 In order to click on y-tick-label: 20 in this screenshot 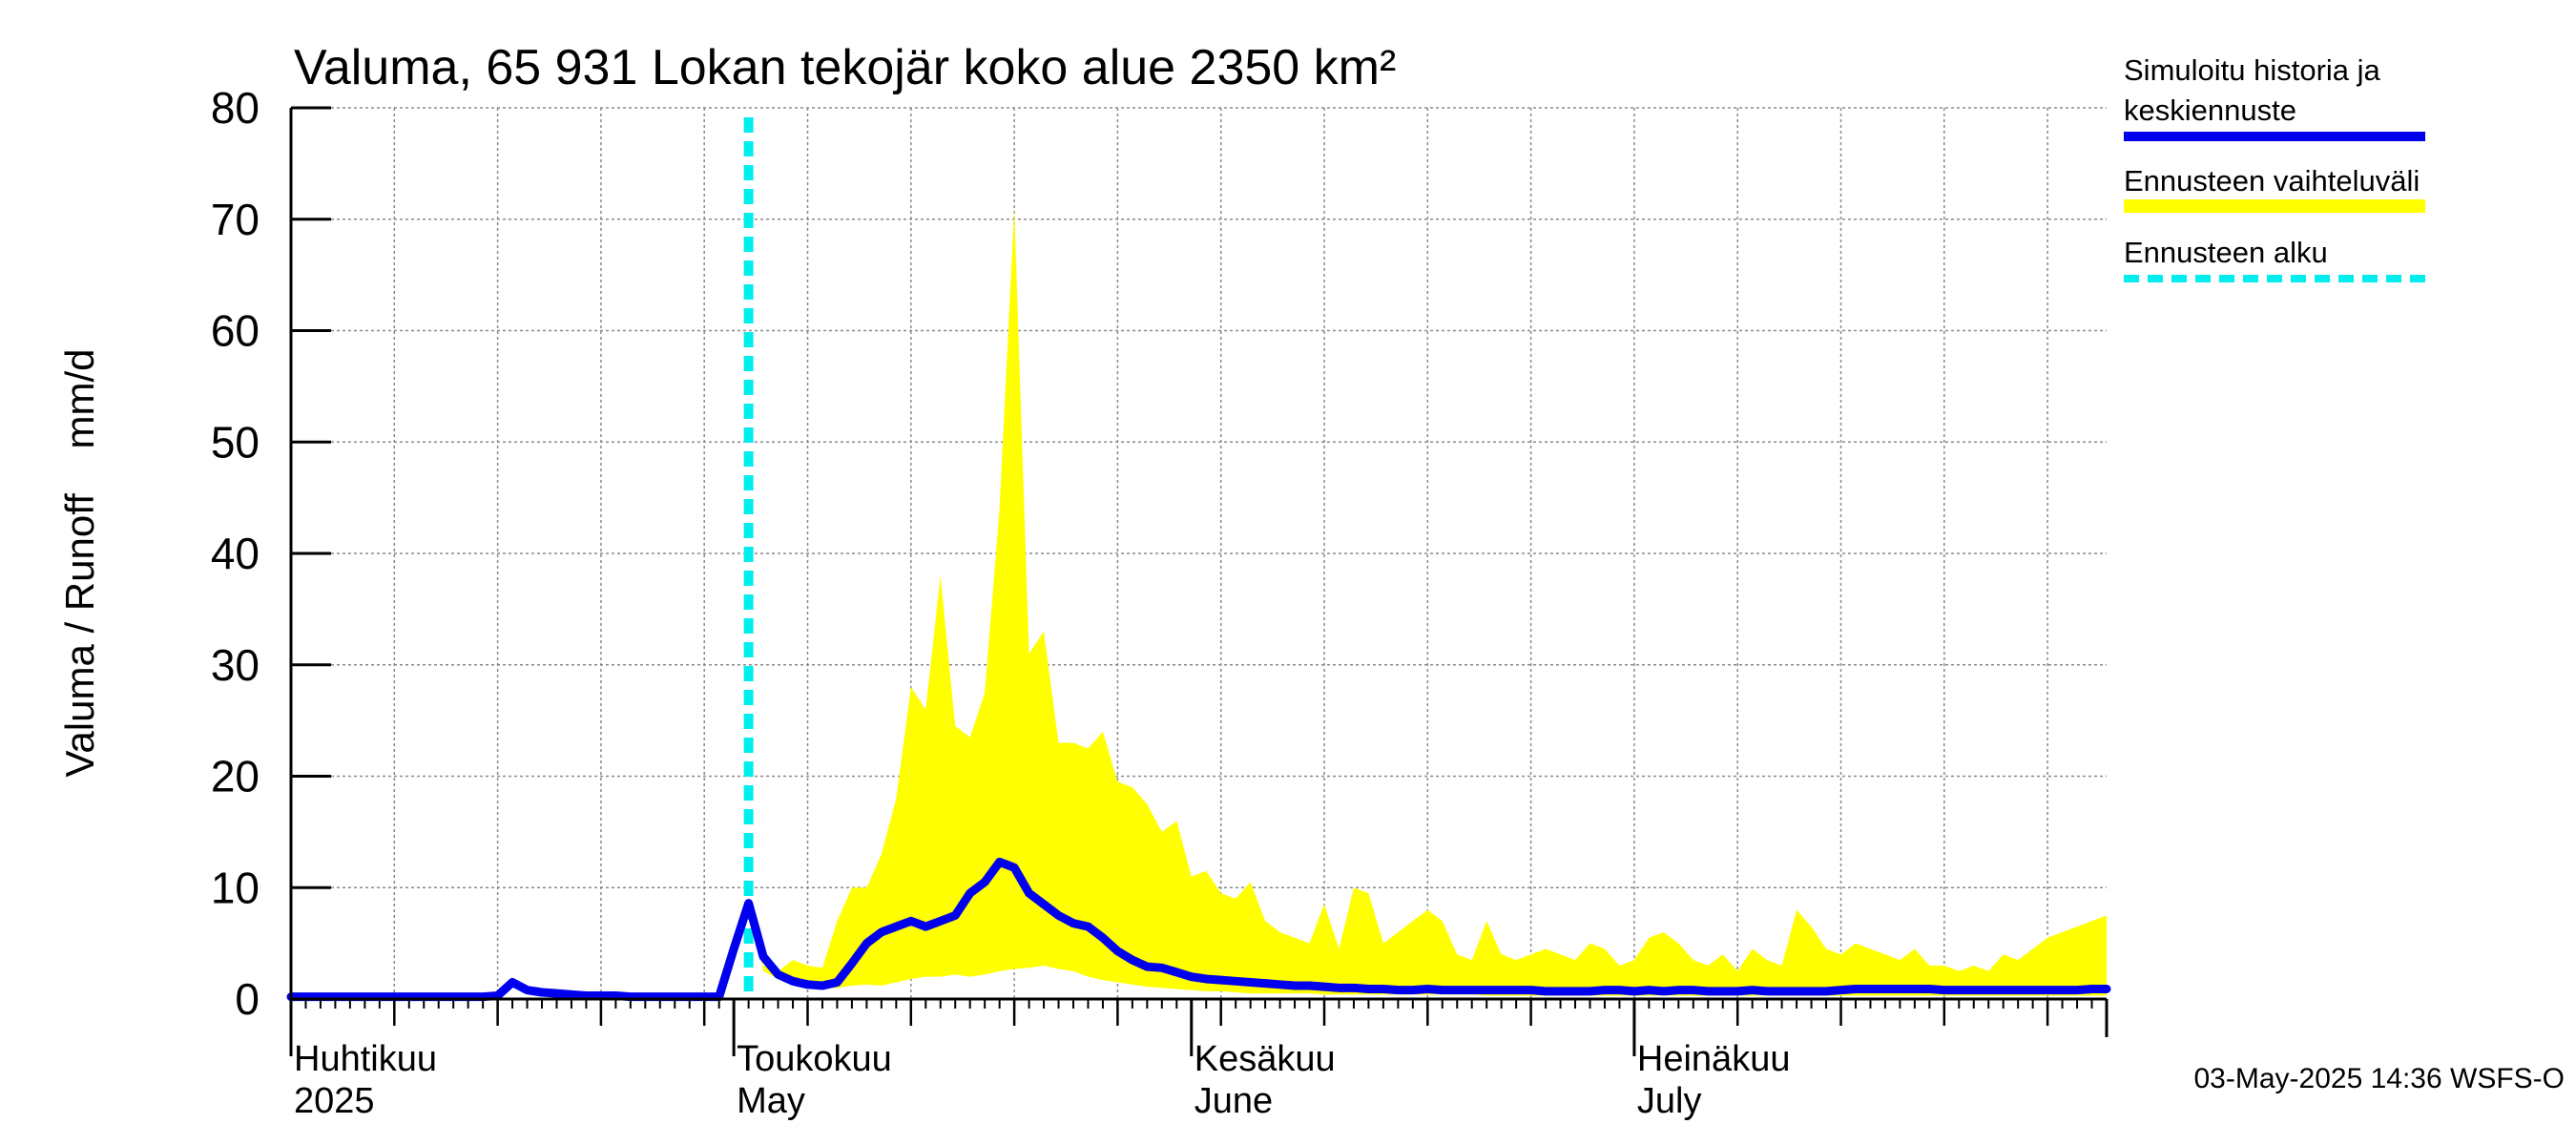, I will do `click(235, 777)`.